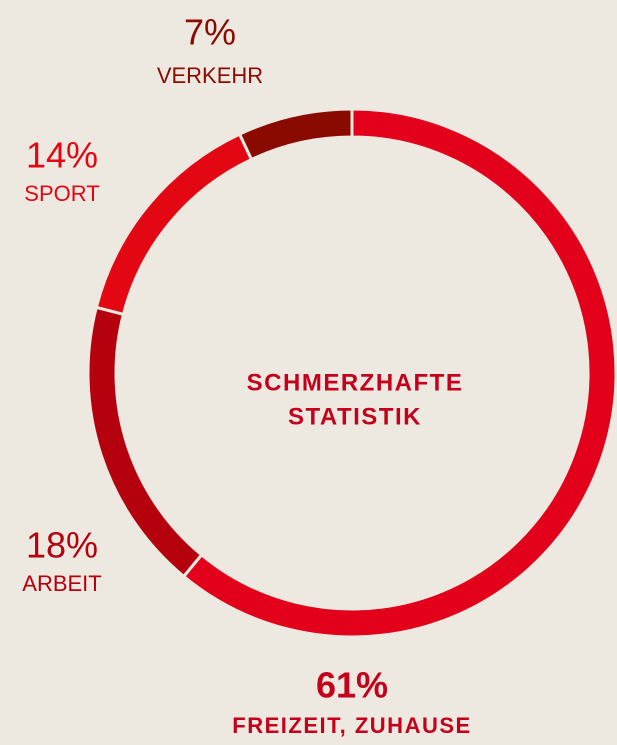 The image size is (617, 745). Describe the element at coordinates (61, 193) in the screenshot. I see `category-label: SPORT` at that location.